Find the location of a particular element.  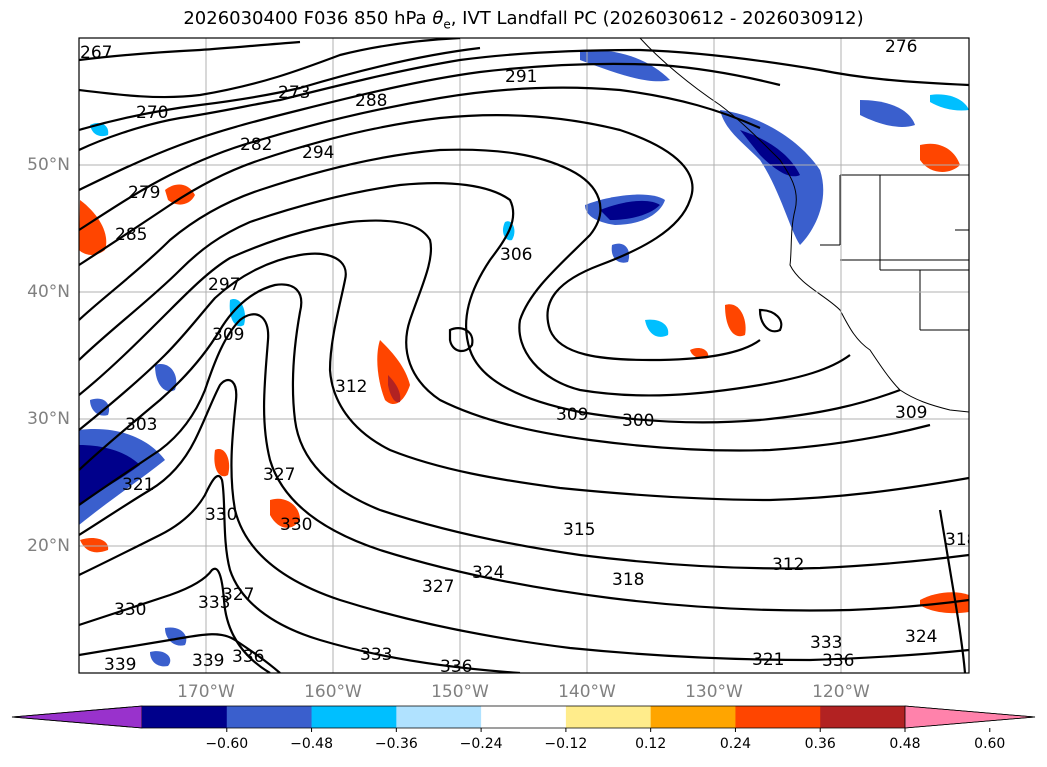

contour-label: 294 is located at coordinates (318, 153).